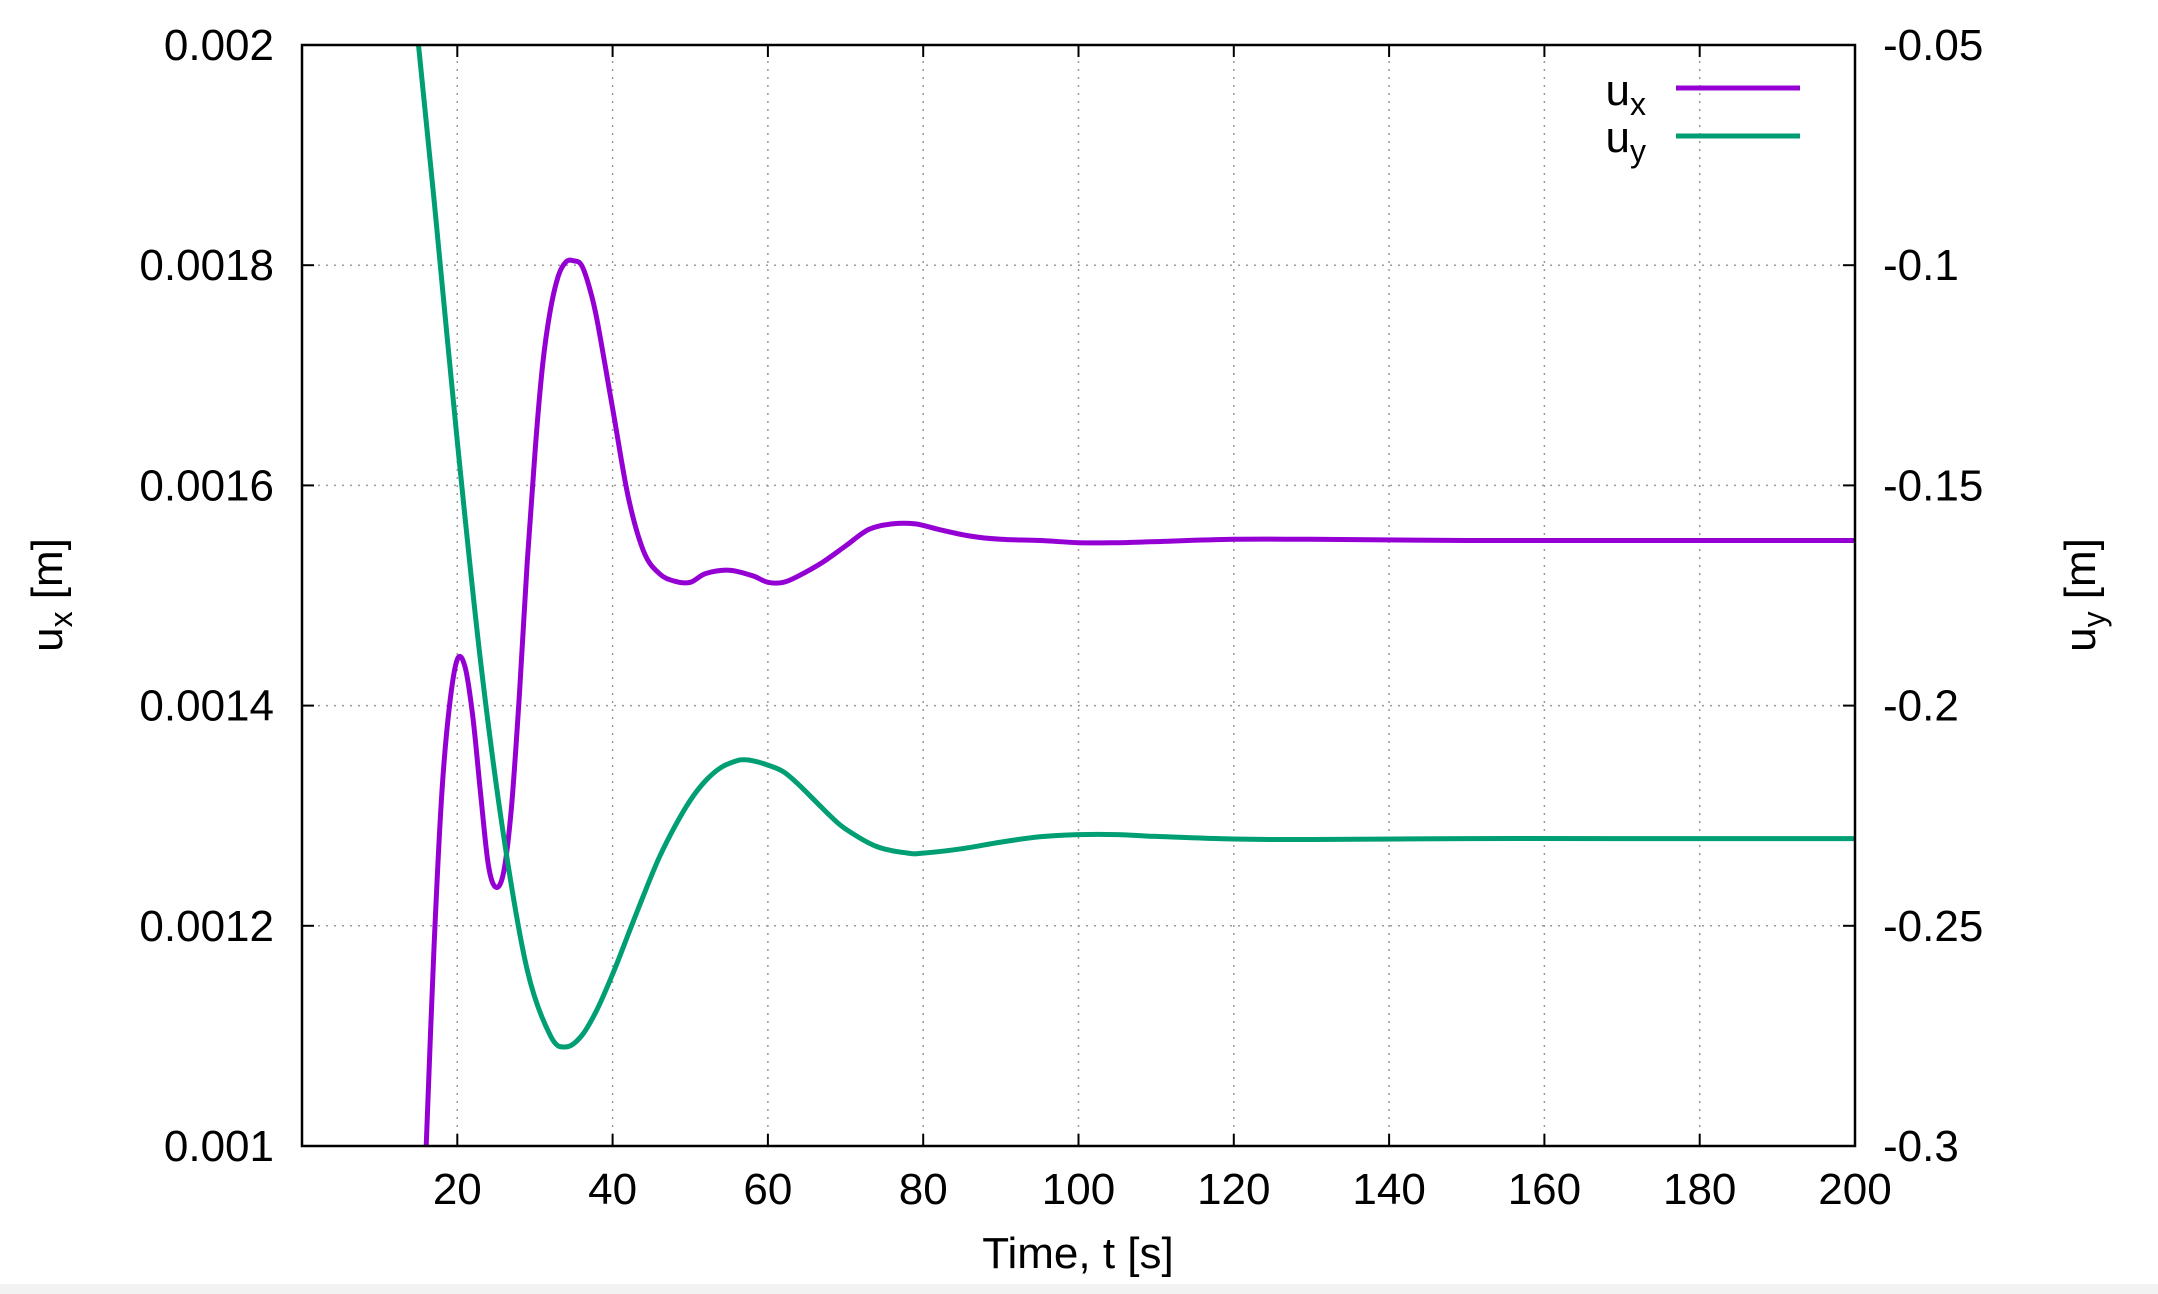 The image size is (2158, 1294). What do you see at coordinates (1933, 485) in the screenshot?
I see `y-tick-label-right: -0.15` at bounding box center [1933, 485].